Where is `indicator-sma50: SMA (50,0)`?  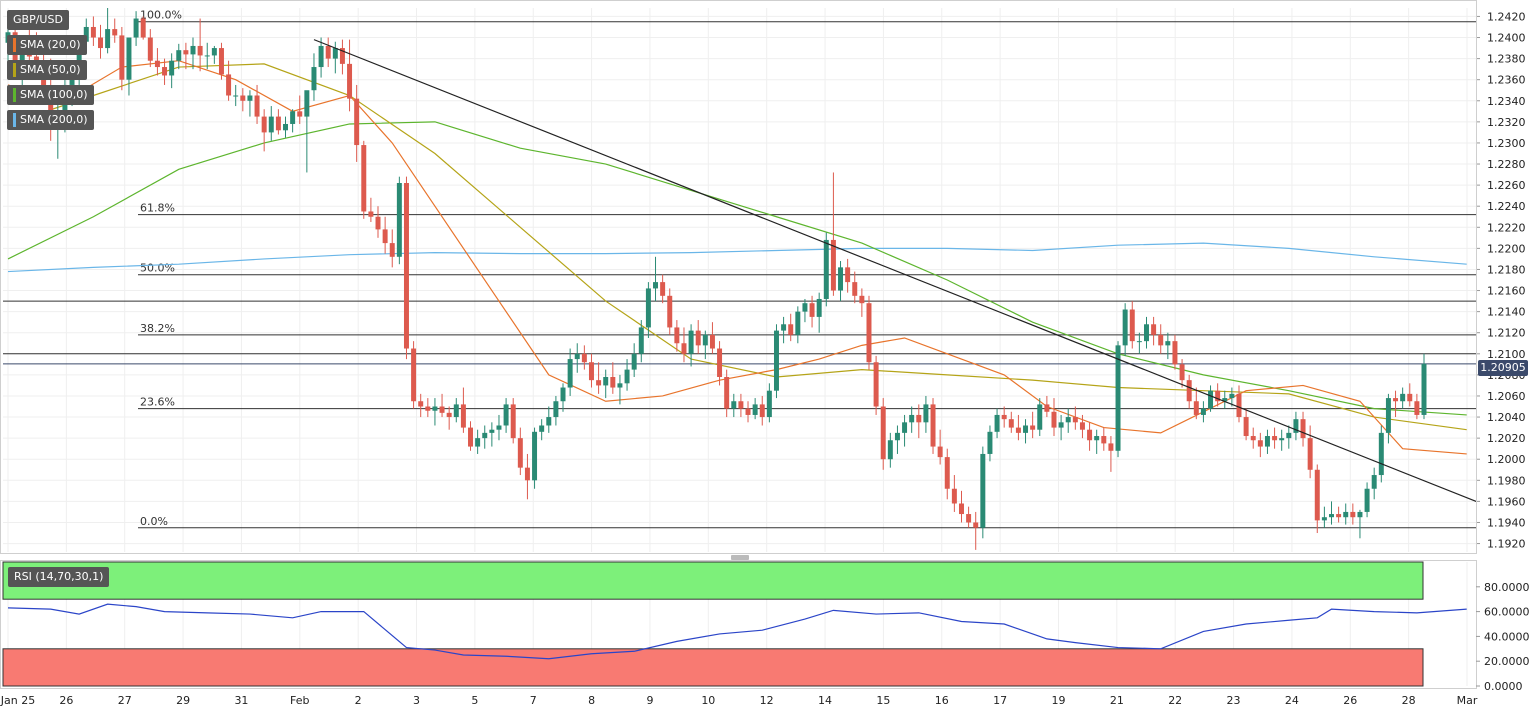 indicator-sma50: SMA (50,0) is located at coordinates (47, 70).